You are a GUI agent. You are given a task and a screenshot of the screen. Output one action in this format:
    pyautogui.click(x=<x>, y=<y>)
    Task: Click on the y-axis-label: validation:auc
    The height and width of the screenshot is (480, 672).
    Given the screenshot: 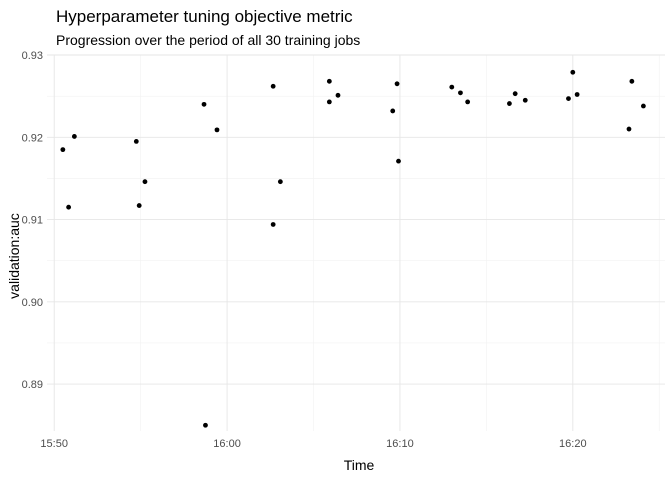 What is the action you would take?
    pyautogui.click(x=14, y=256)
    